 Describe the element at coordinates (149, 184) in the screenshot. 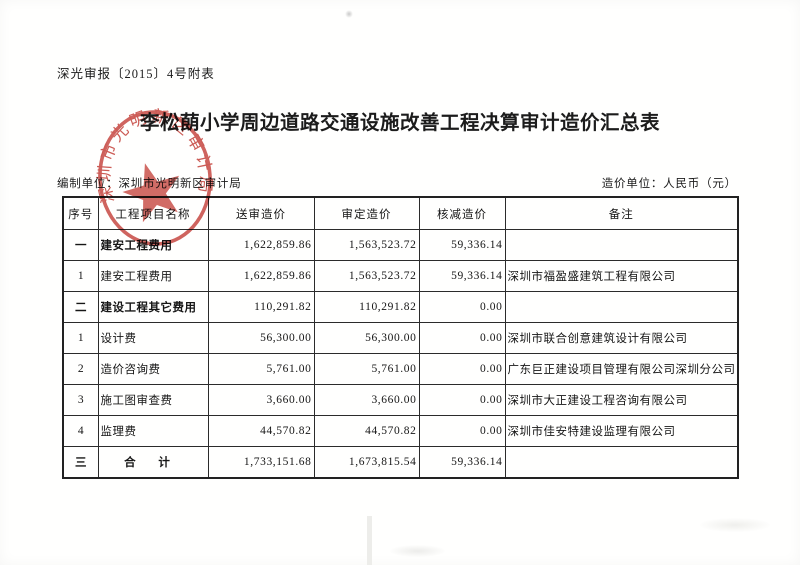

I see `prepared-by-label: 编制单位：深圳市光明新区审计局` at that location.